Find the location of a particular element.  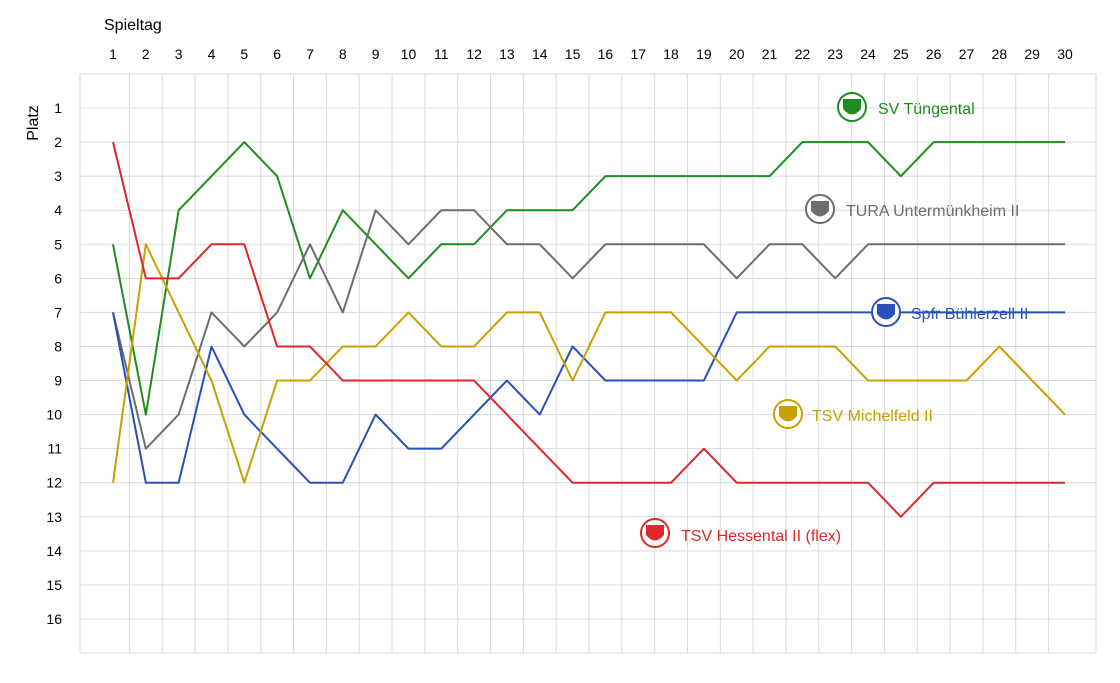

x-tick-label: 17 is located at coordinates (638, 54).